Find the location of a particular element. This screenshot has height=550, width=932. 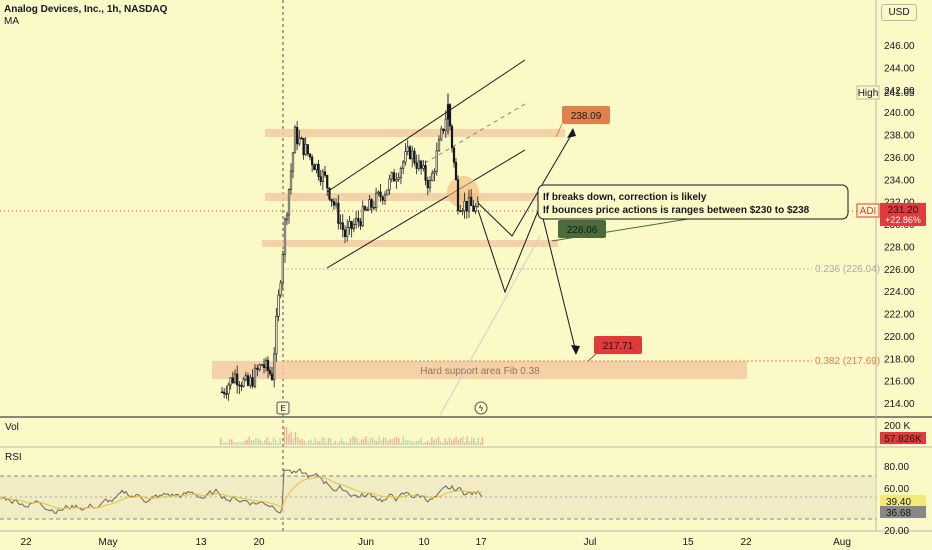

time-tick-label: 17 is located at coordinates (481, 542).